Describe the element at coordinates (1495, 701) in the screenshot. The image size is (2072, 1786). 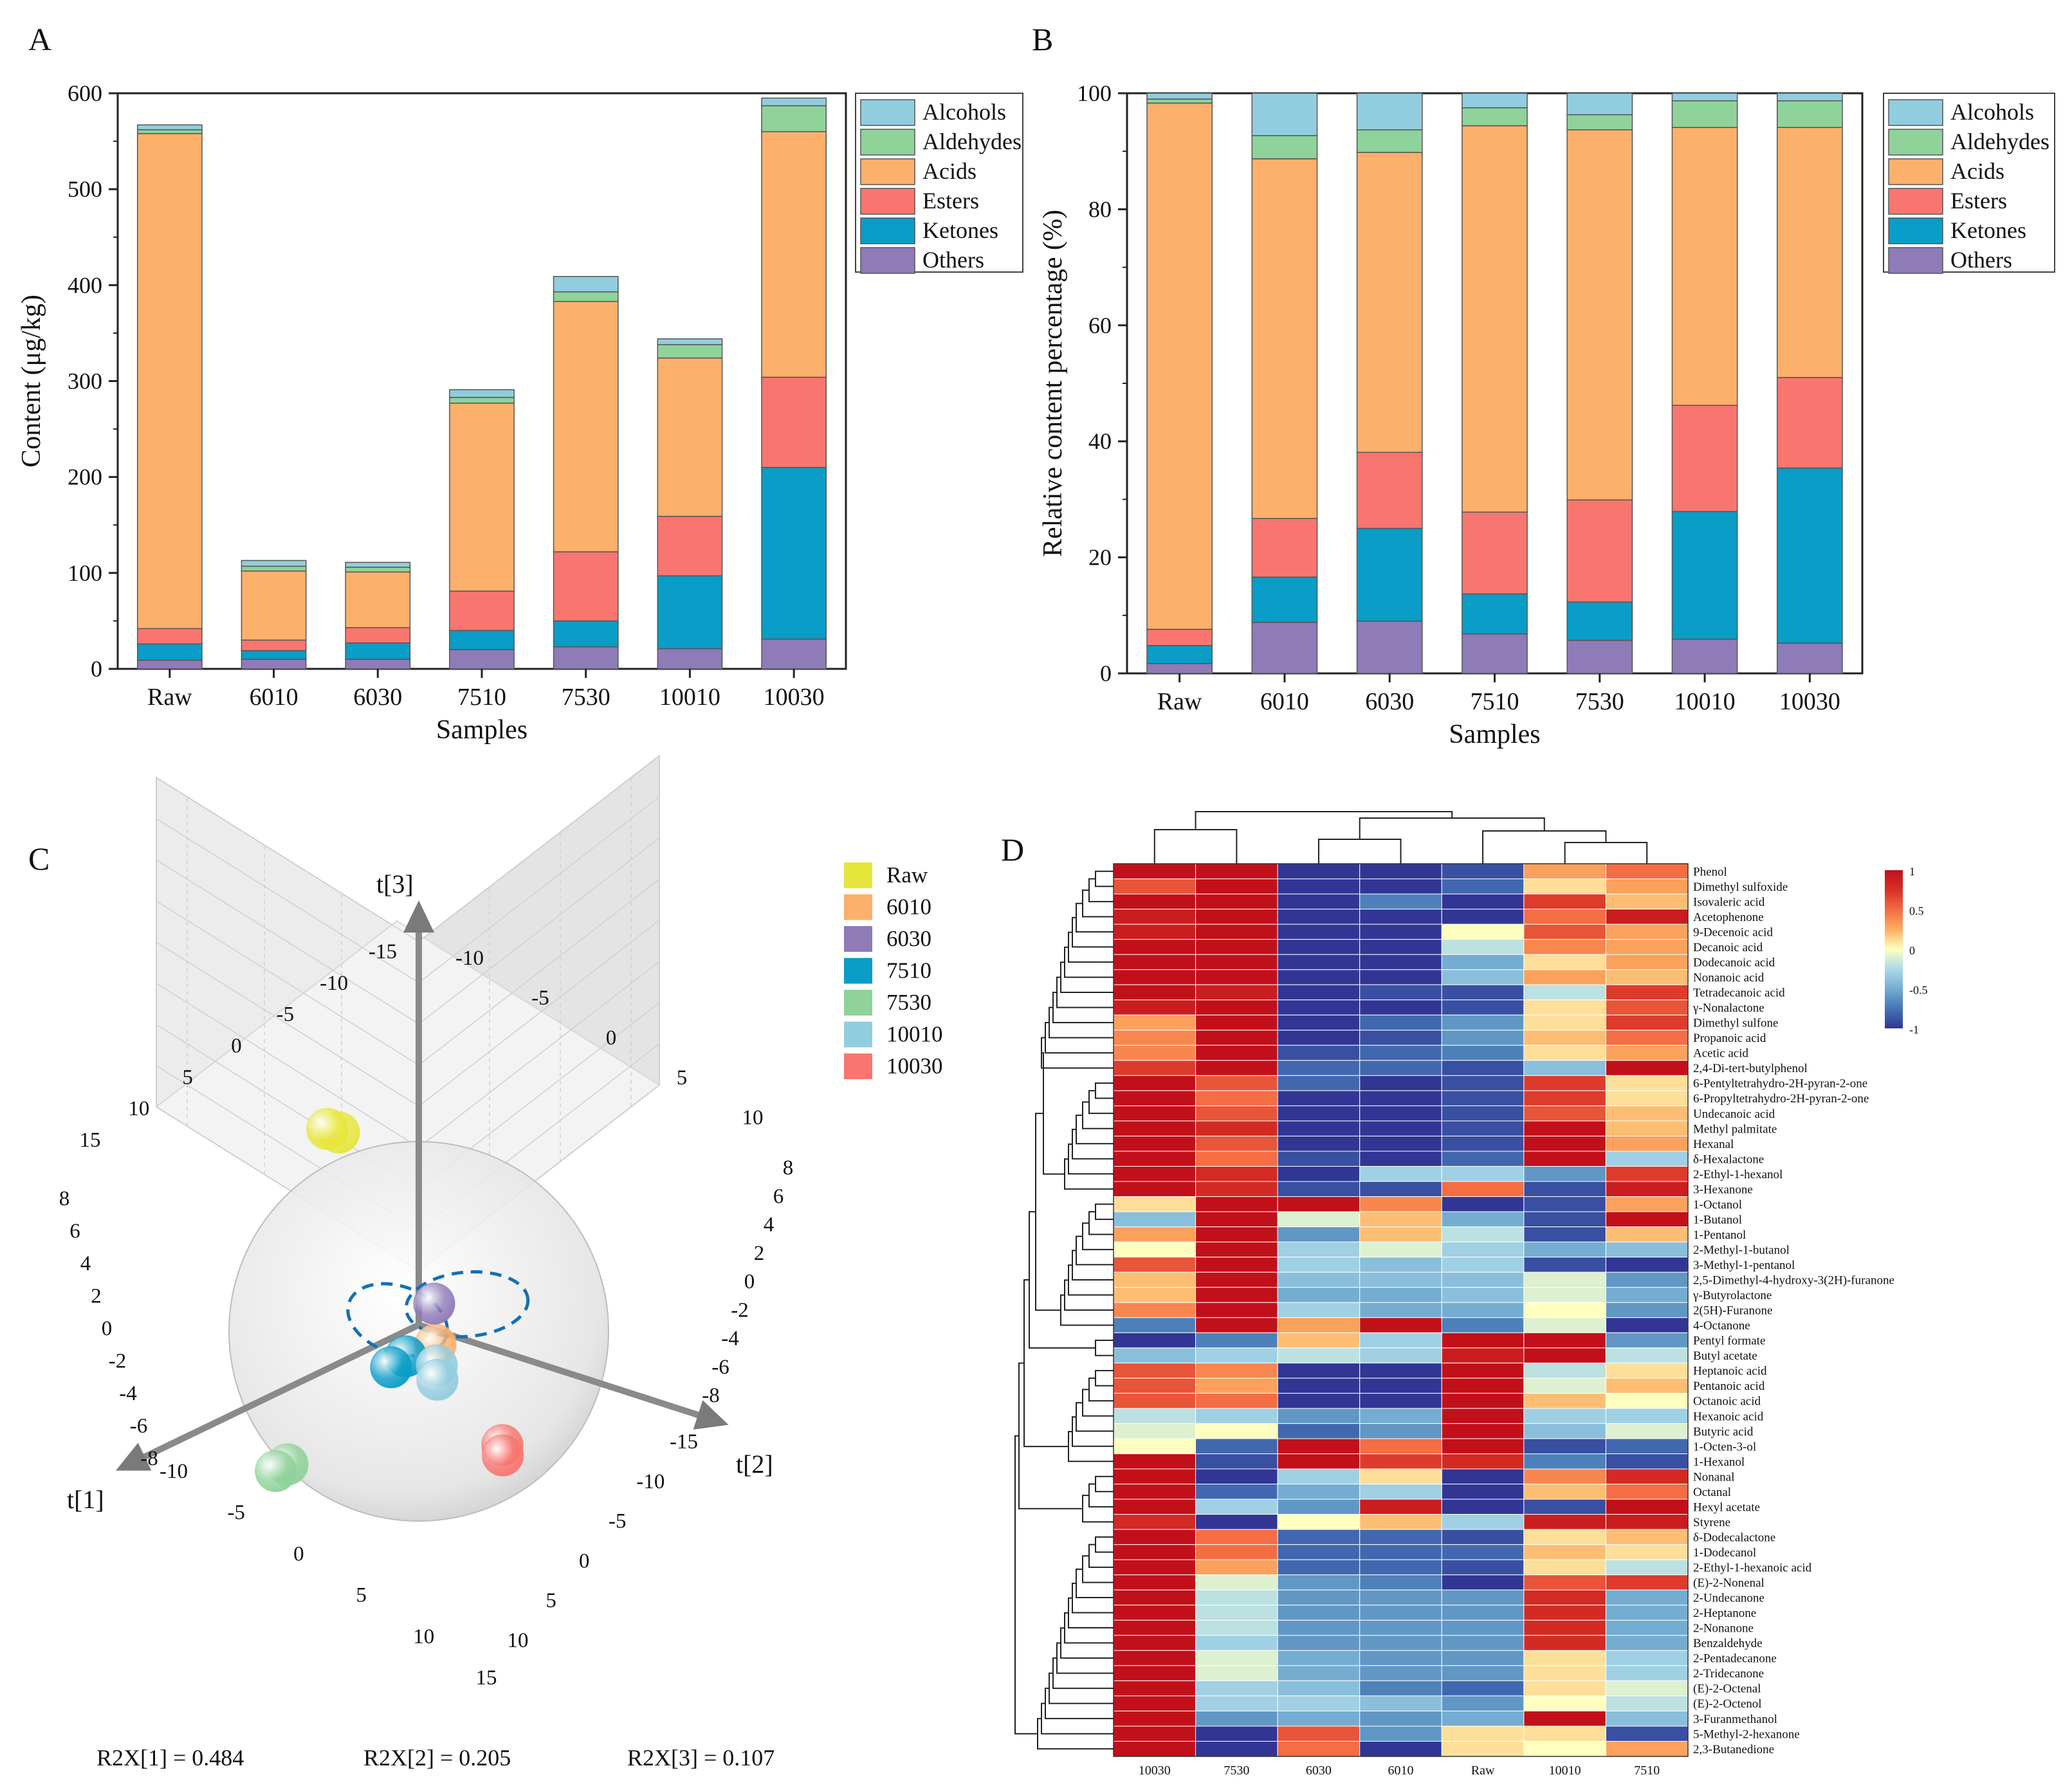
I see `b-xtick-label: 7510` at that location.